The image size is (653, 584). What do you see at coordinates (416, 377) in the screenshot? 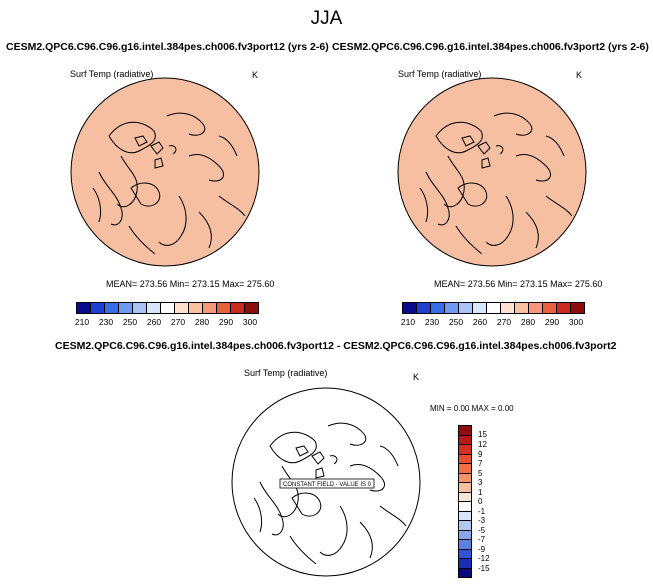
I see `diff-panel-units: K` at bounding box center [416, 377].